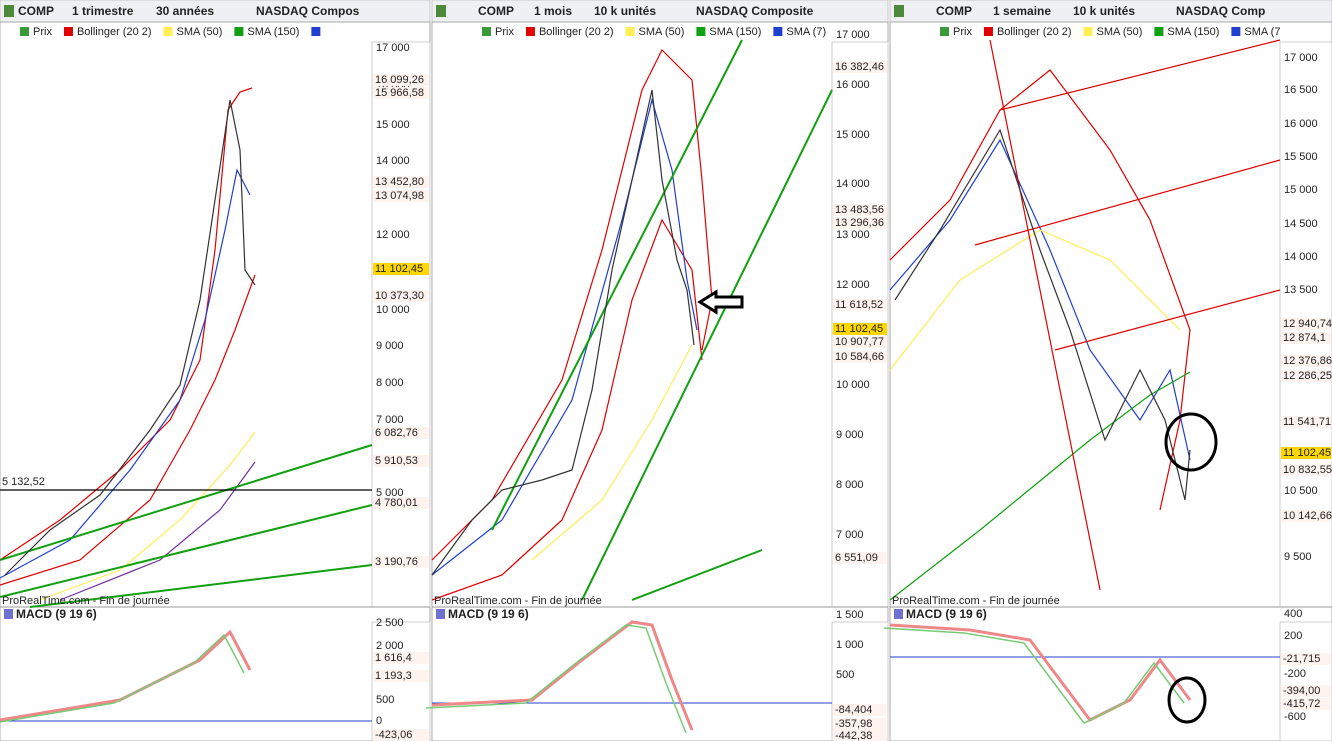  Describe the element at coordinates (185, 11) in the screenshot. I see `toolbar-units: 30 années` at that location.